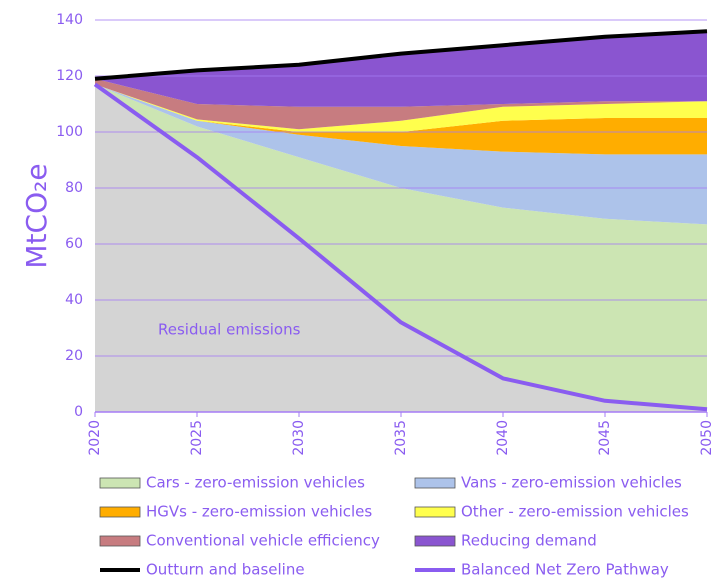 This screenshot has height=579, width=711. I want to click on y-tick-label: 40, so click(74, 300).